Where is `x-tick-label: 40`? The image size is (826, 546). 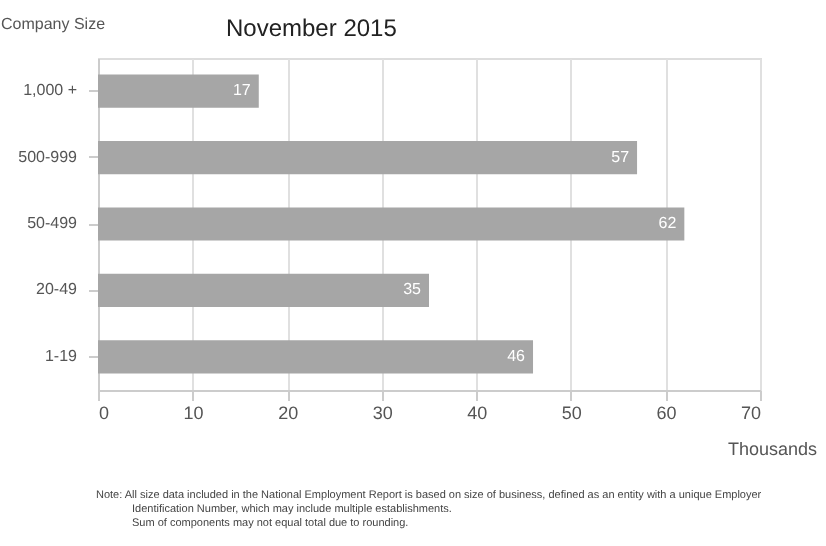
x-tick-label: 40 is located at coordinates (477, 413).